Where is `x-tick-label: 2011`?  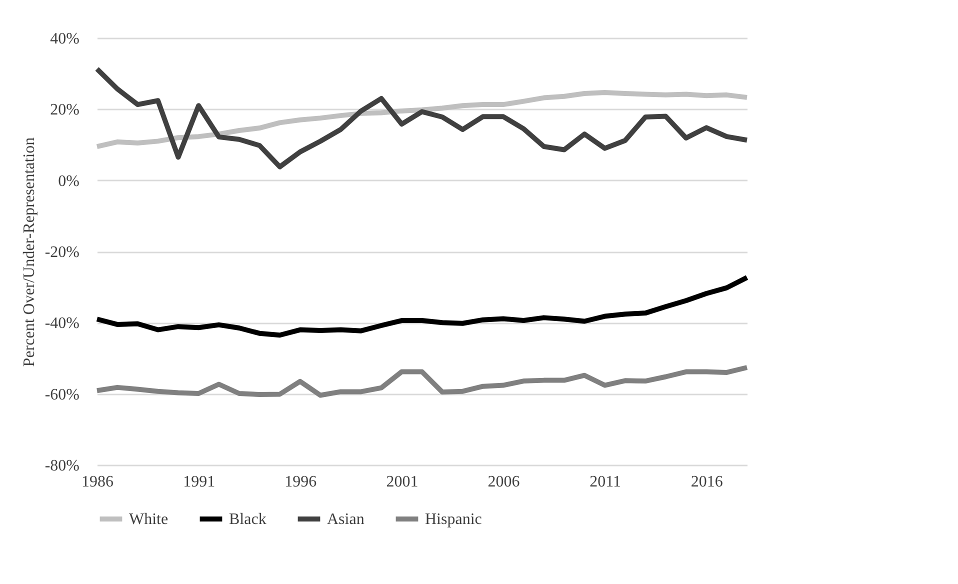 x-tick-label: 2011 is located at coordinates (606, 482).